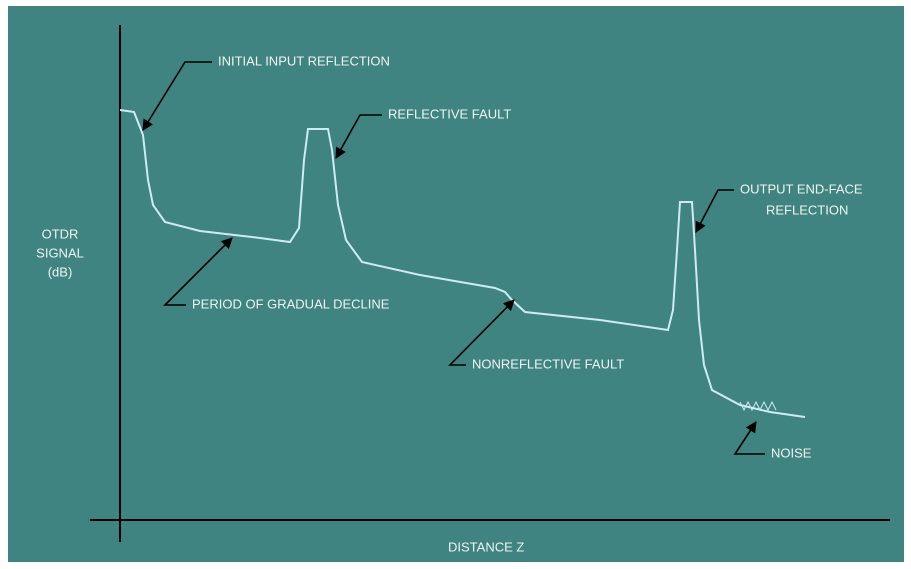  Describe the element at coordinates (60, 233) in the screenshot. I see `y-axis-label: OTDR` at that location.